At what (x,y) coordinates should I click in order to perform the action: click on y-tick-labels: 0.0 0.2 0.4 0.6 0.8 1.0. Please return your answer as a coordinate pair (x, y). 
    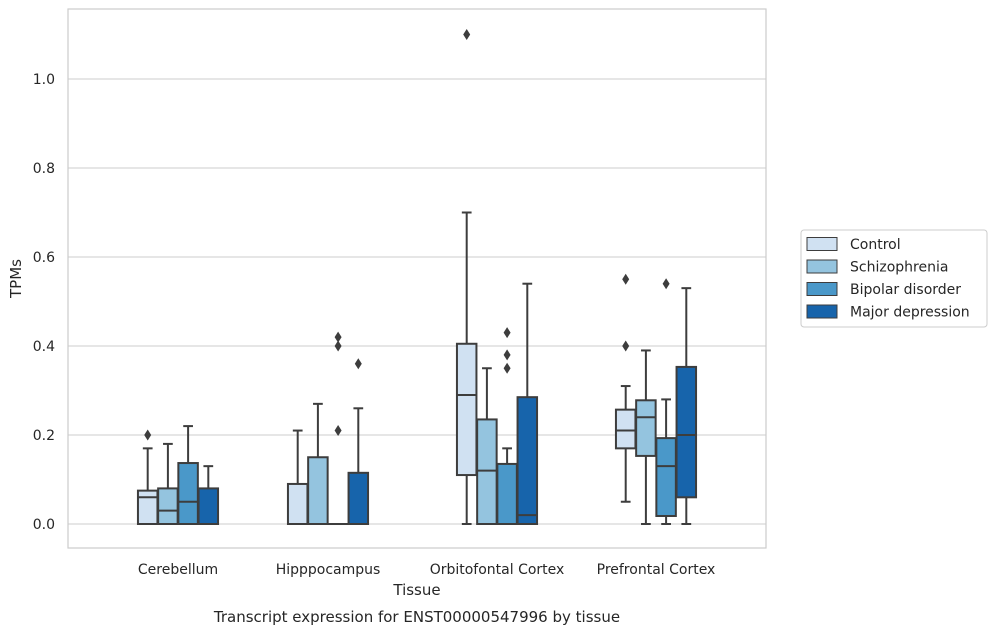
    Looking at the image, I should click on (44, 302).